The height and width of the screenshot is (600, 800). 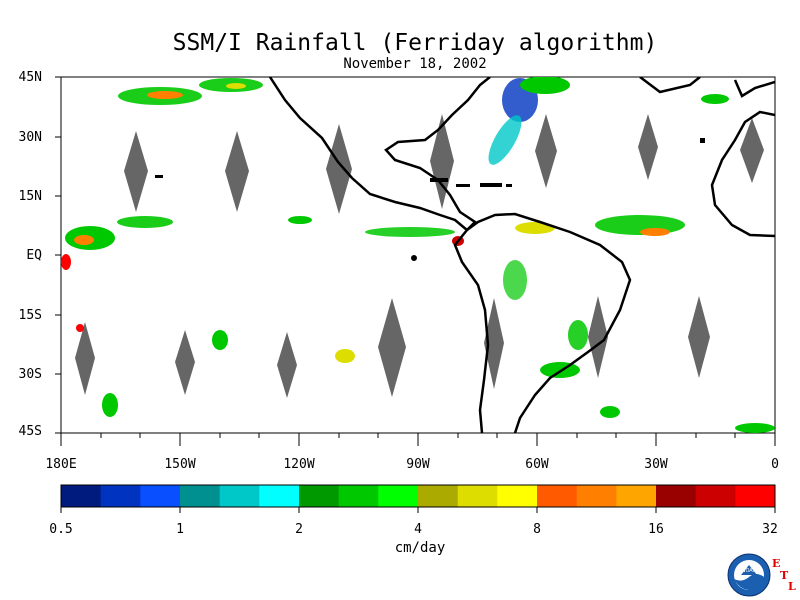 What do you see at coordinates (418, 464) in the screenshot?
I see `lon-label-90w: 90W` at bounding box center [418, 464].